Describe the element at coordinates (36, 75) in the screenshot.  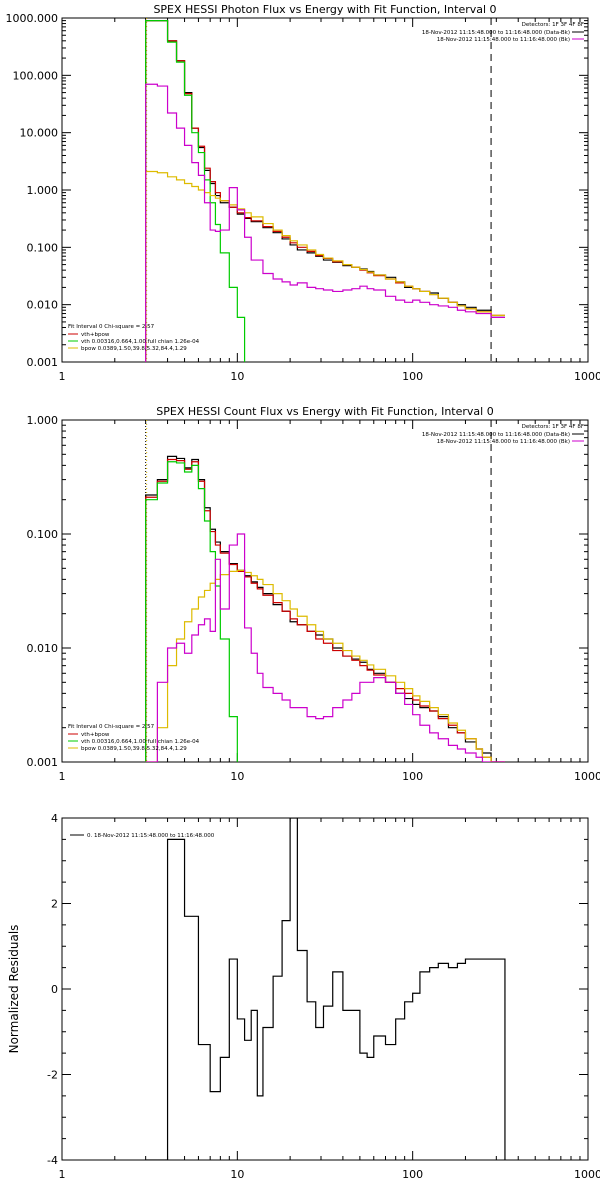
I see `y-tick-label: 100.000` at that location.